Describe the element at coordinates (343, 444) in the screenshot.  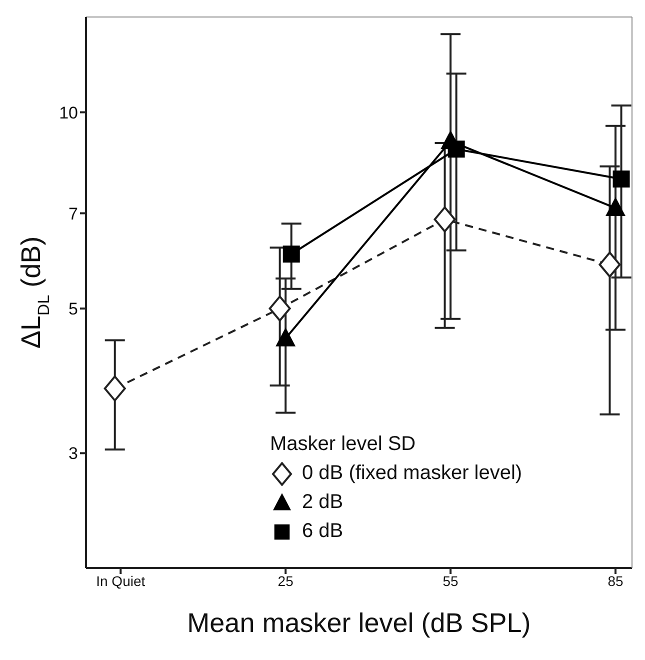
I see `legend-title: Masker level SD` at that location.